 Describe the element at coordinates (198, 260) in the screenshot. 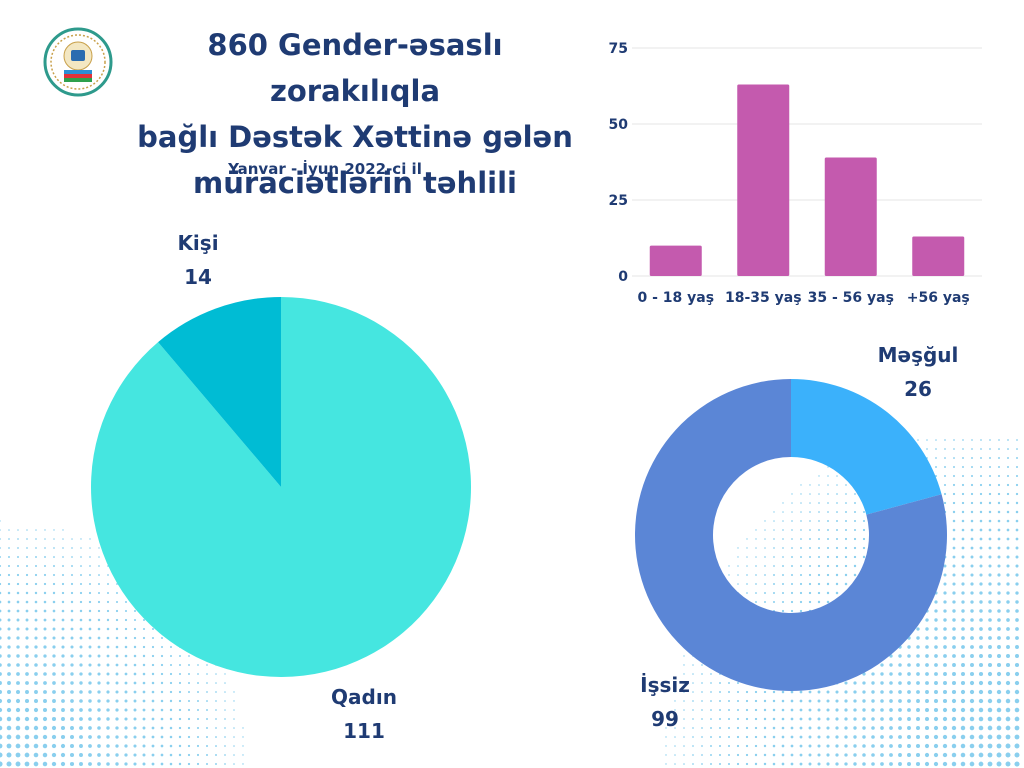

I see `pie-label-male: Kişi 14` at that location.